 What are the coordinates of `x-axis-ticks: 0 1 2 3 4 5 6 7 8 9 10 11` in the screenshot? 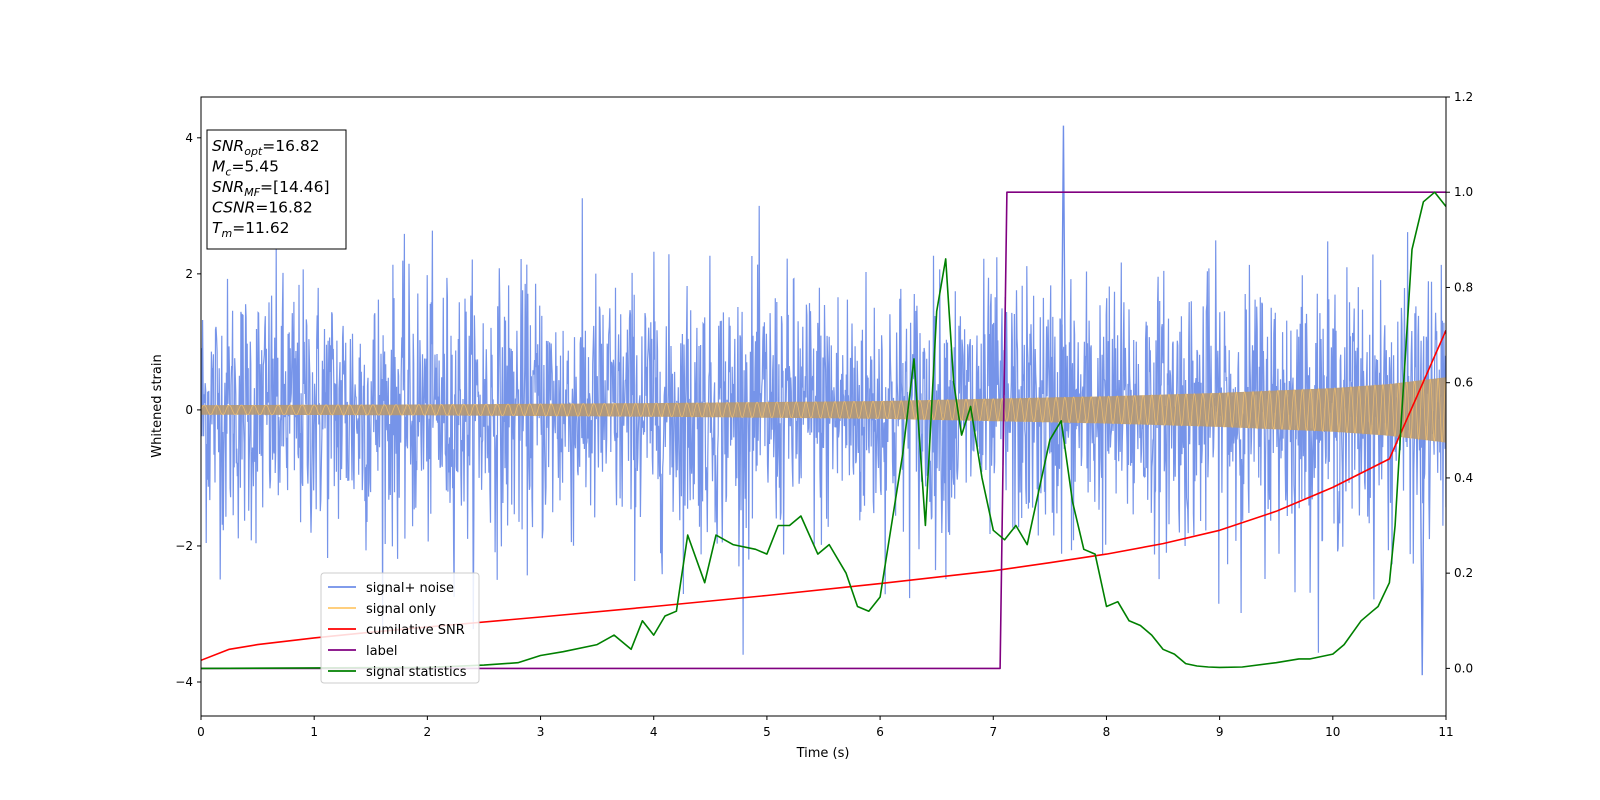 It's located at (825, 727).